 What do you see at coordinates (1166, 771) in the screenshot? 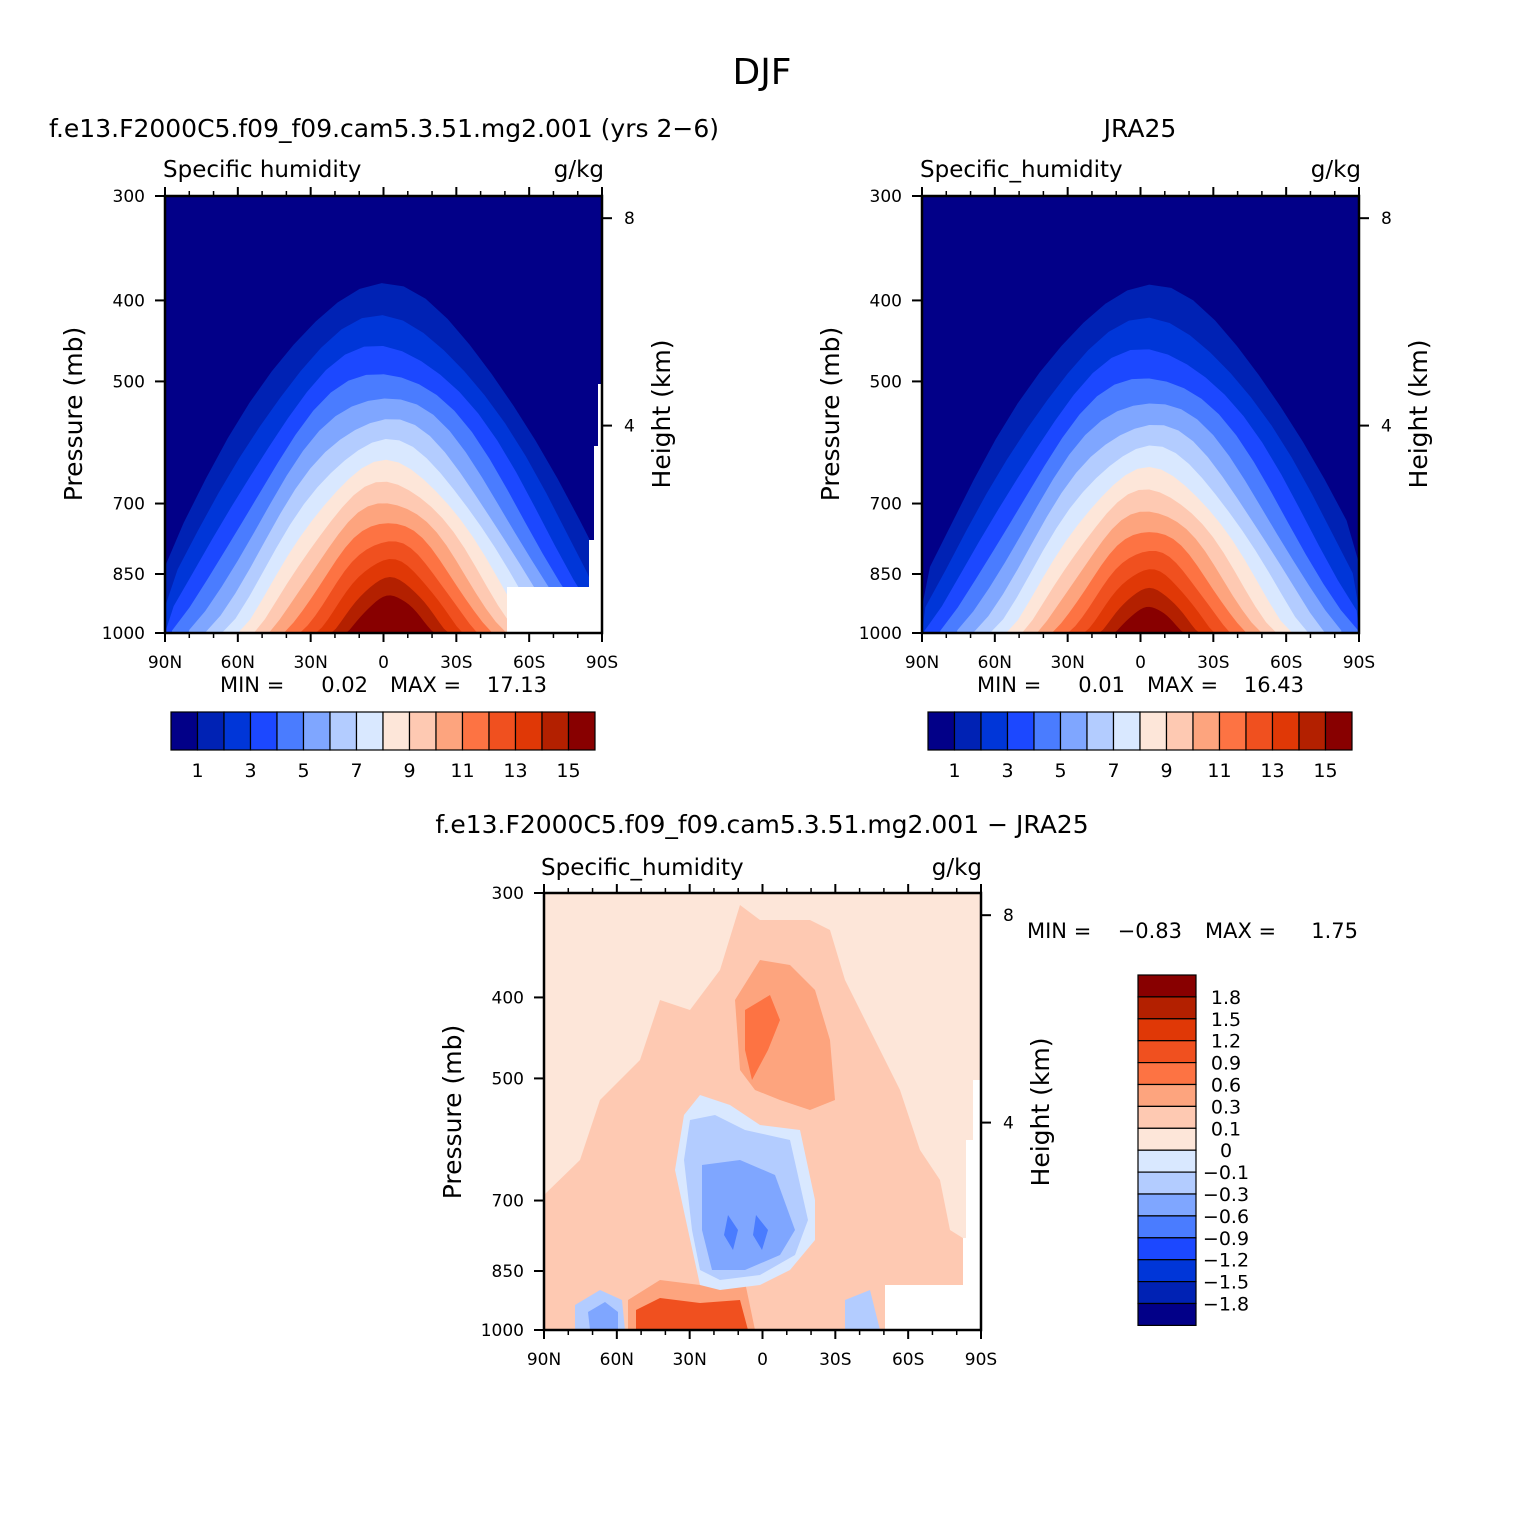
I see `obs-colorbar-label: 9` at bounding box center [1166, 771].